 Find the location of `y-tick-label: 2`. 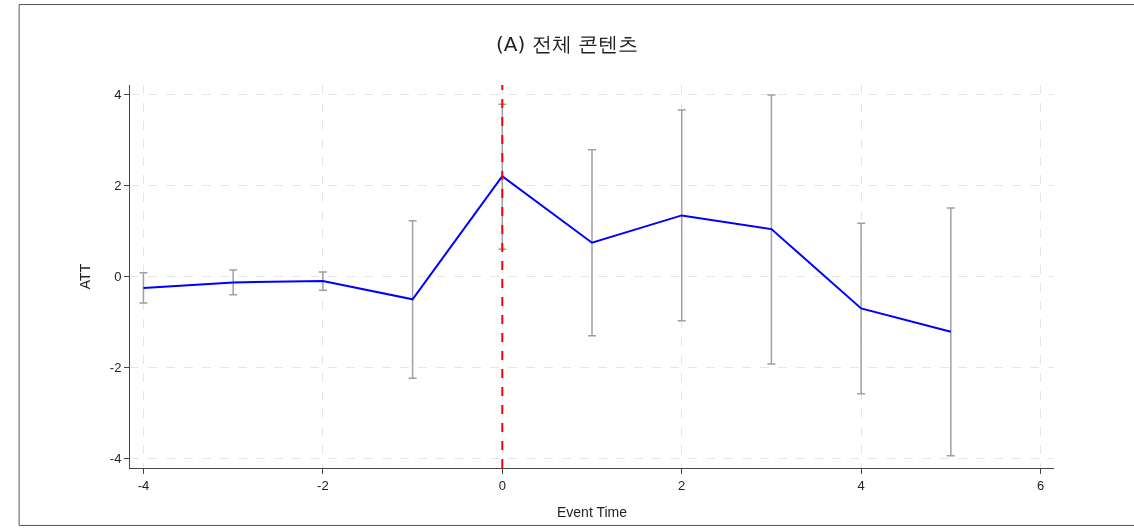

y-tick-label: 2 is located at coordinates (118, 185).